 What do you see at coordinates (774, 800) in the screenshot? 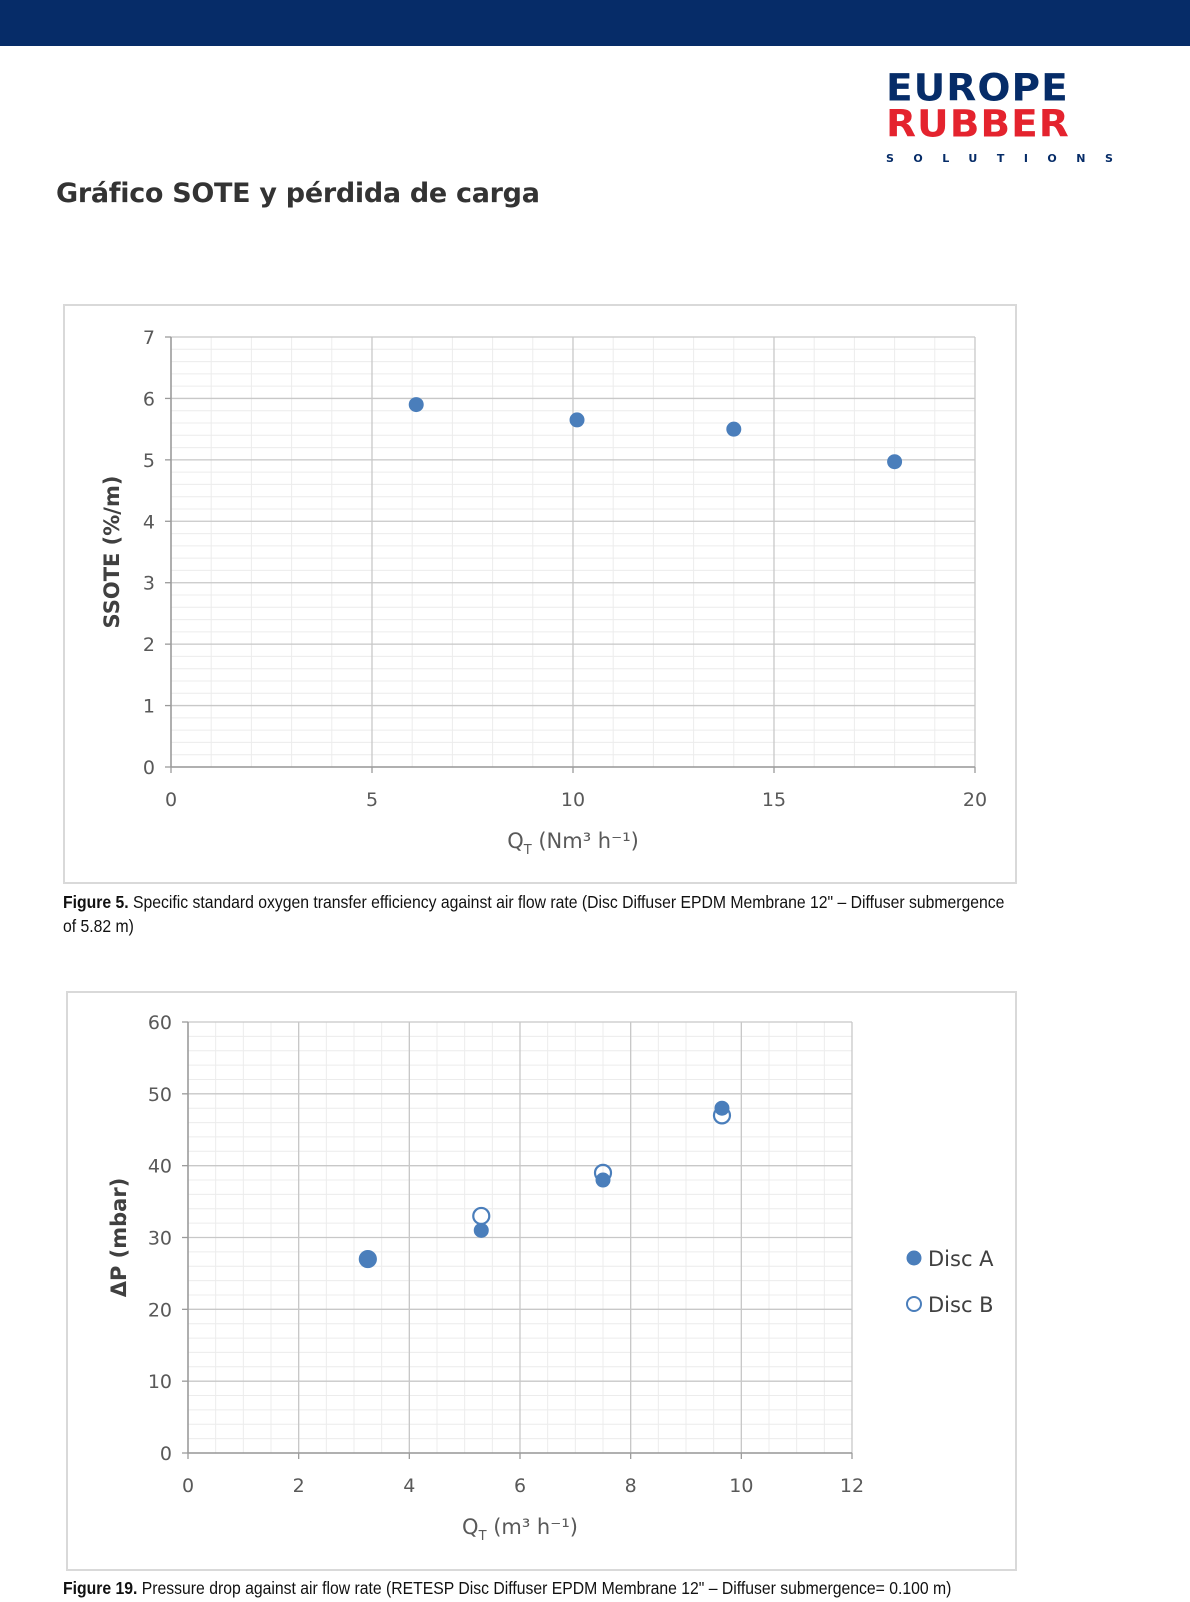
I see `x-tick-label: 15` at bounding box center [774, 800].